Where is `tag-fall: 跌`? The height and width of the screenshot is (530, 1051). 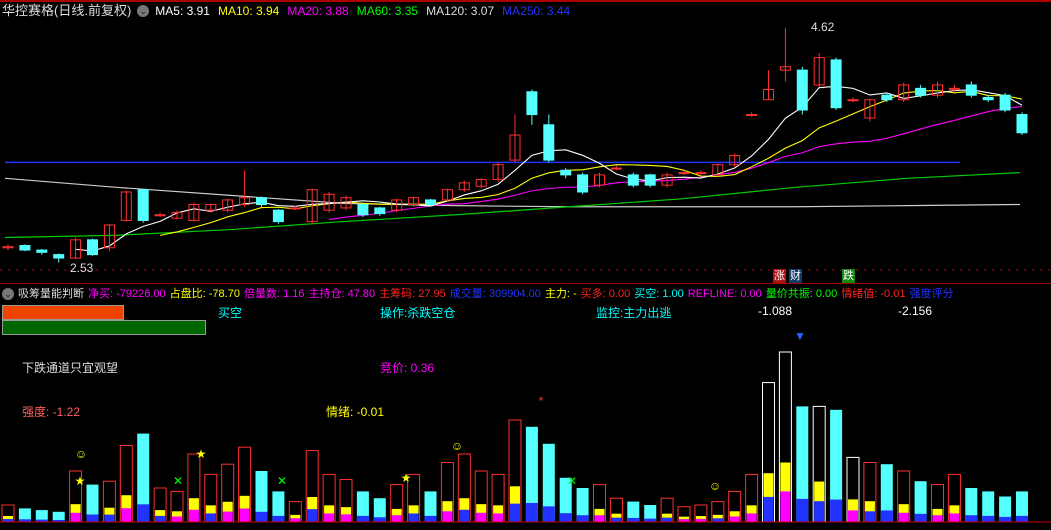
tag-fall: 跌 is located at coordinates (848, 276).